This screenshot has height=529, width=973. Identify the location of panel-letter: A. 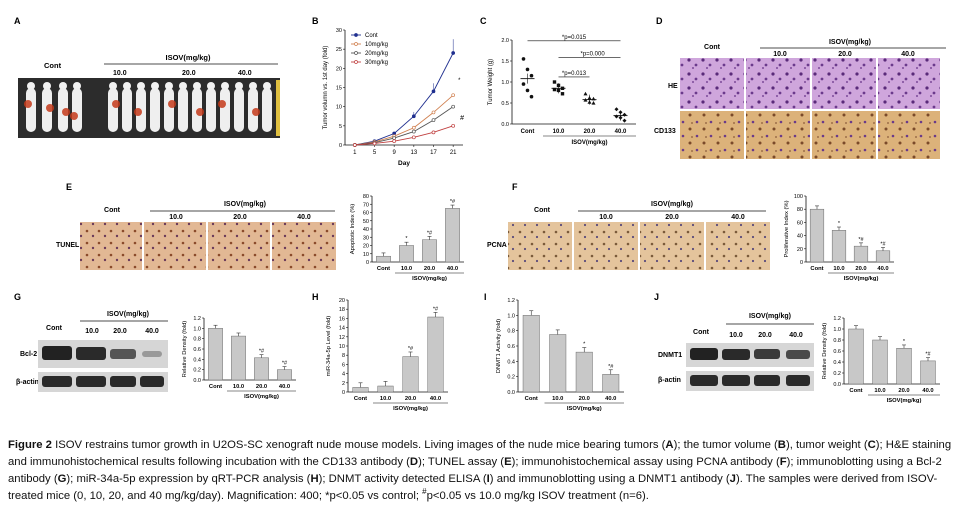
(17, 21).